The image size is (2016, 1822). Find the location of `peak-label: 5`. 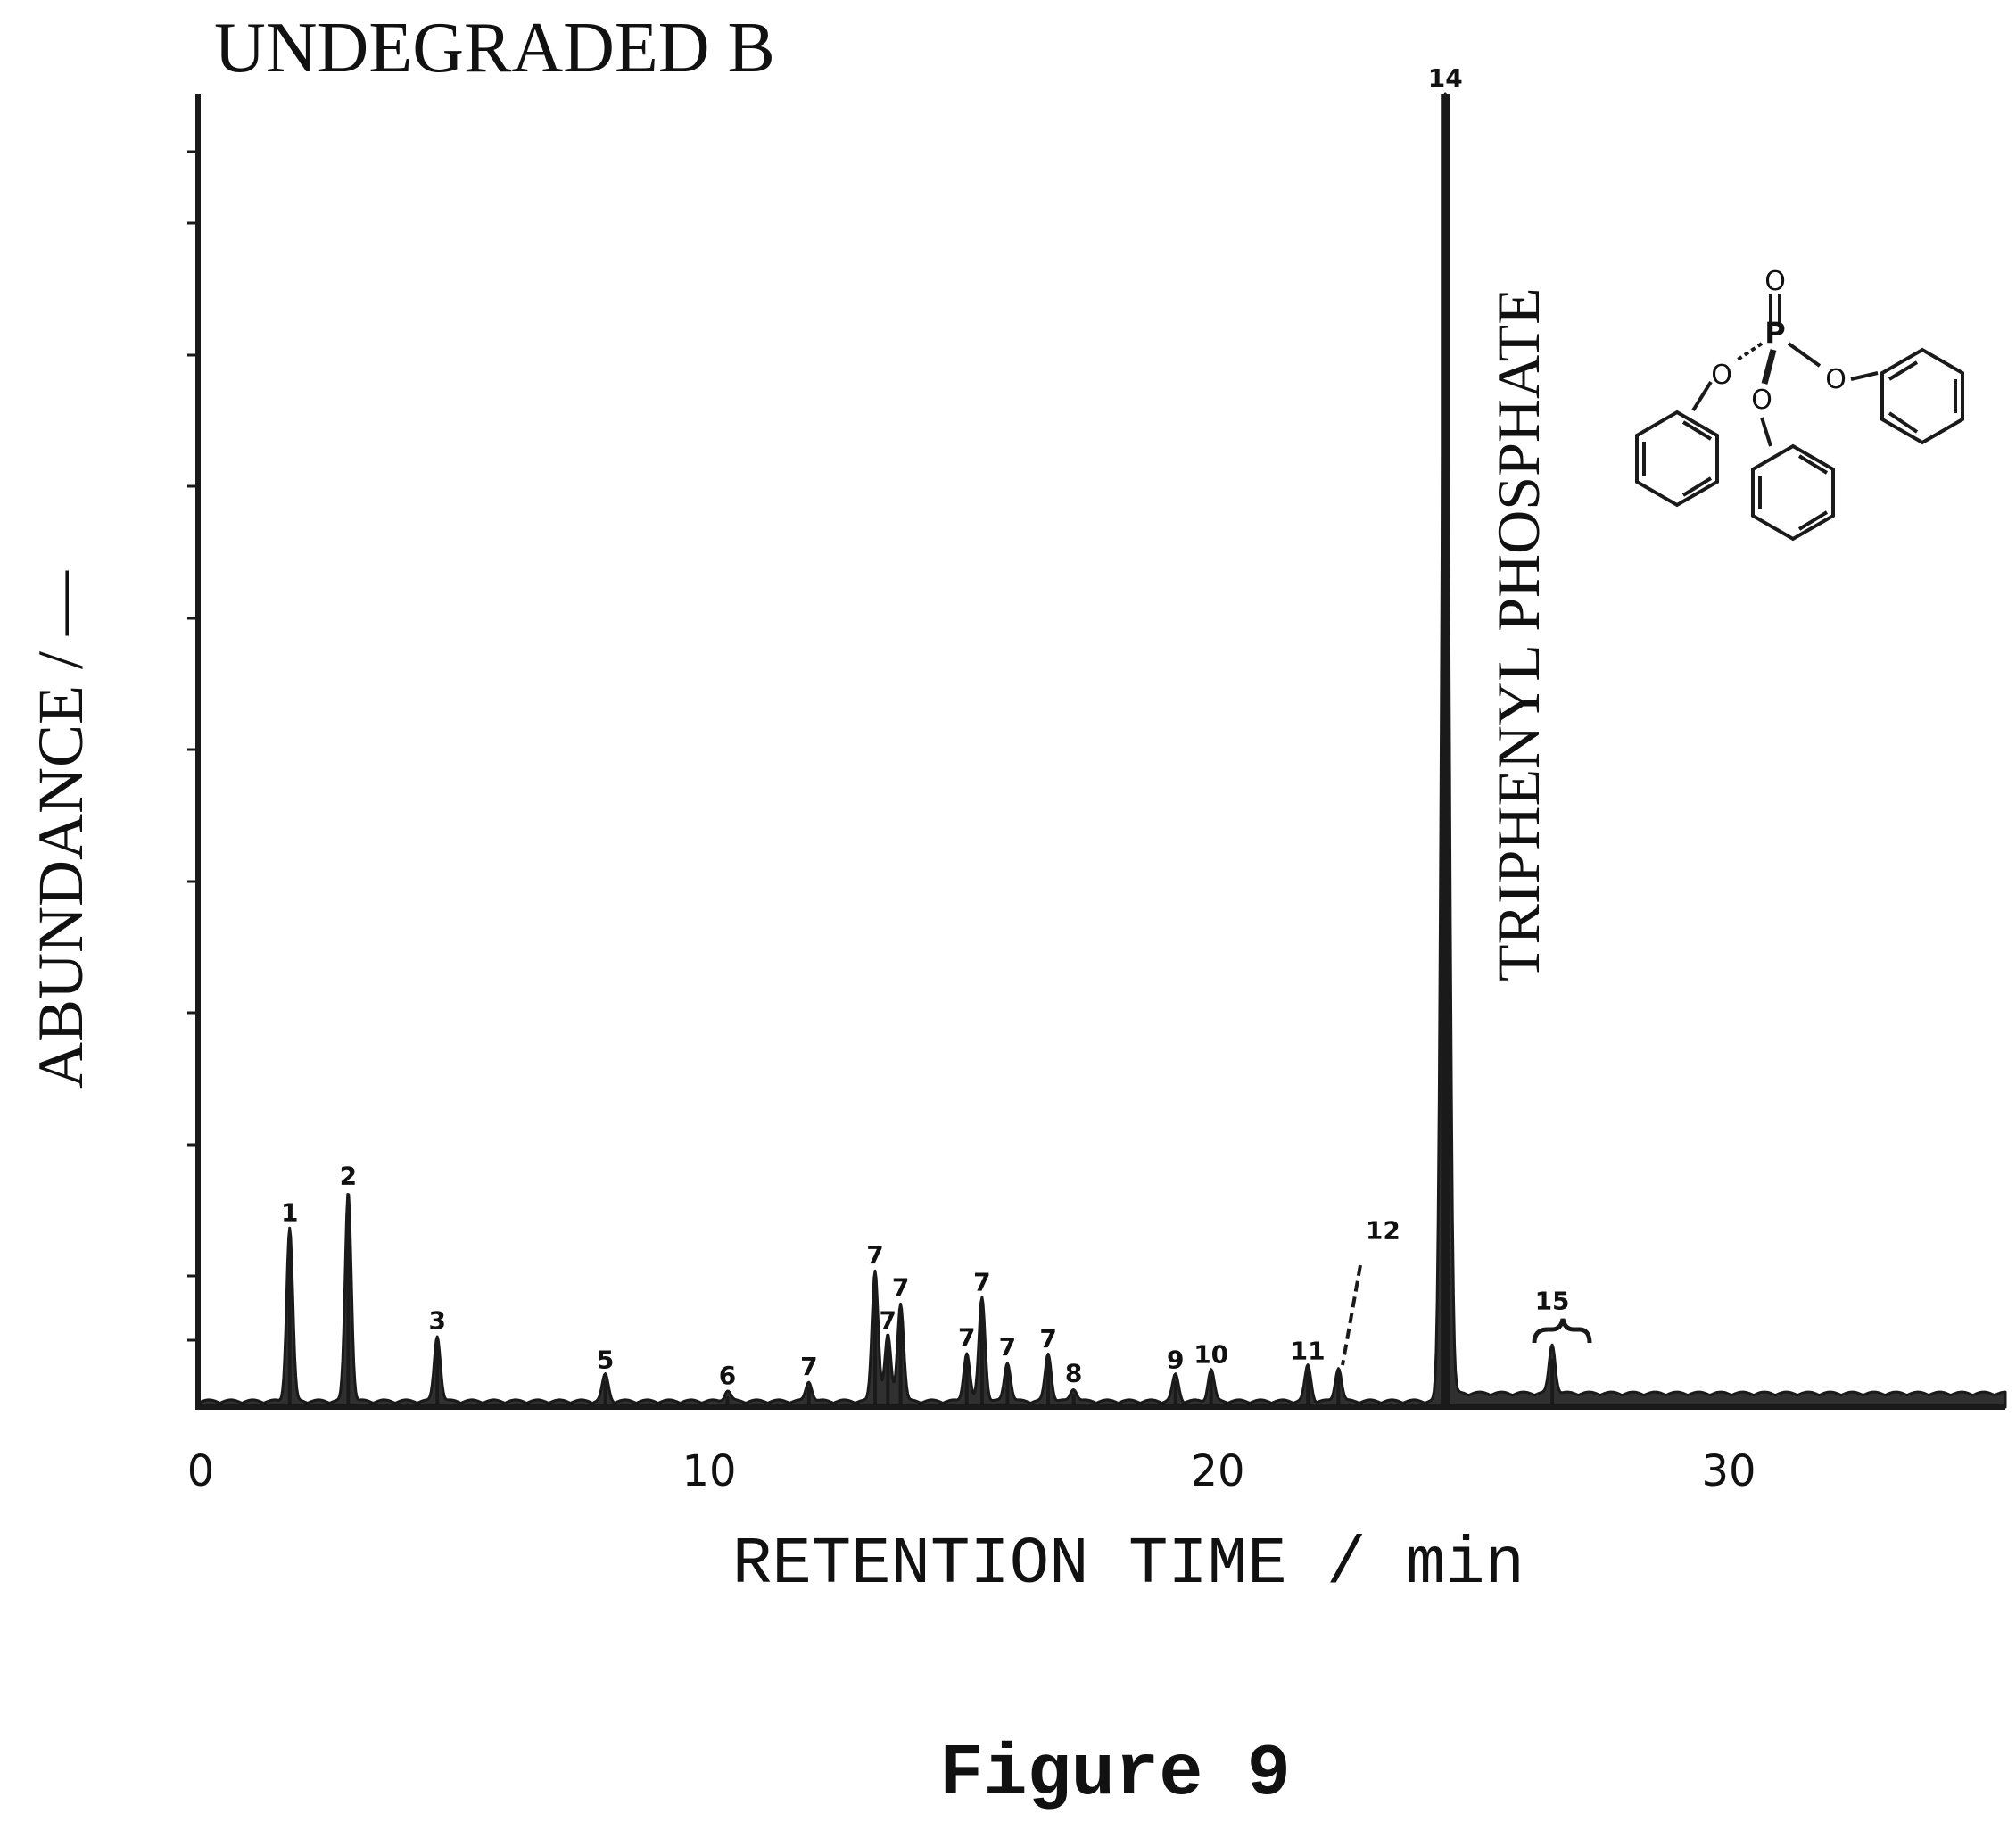

peak-label: 5 is located at coordinates (605, 1360).